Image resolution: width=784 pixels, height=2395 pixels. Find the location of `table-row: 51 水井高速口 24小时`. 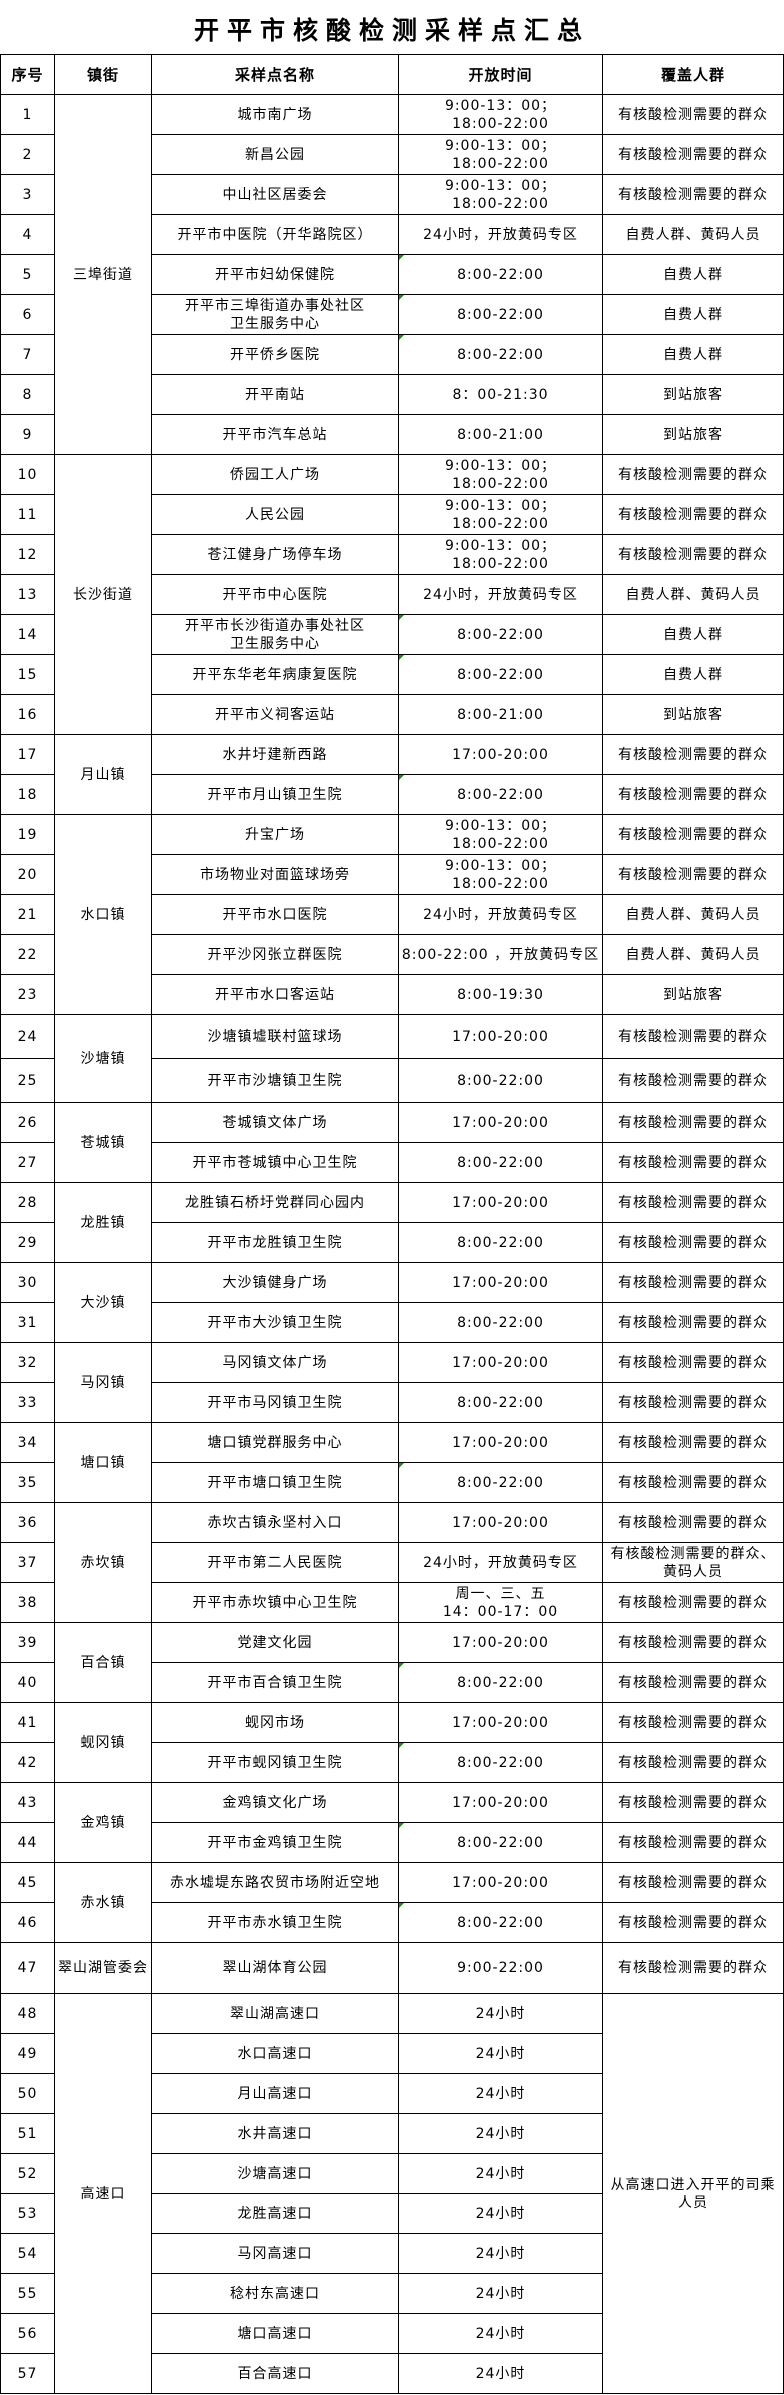

table-row: 51 水井高速口 24小时 is located at coordinates (392, 2133).